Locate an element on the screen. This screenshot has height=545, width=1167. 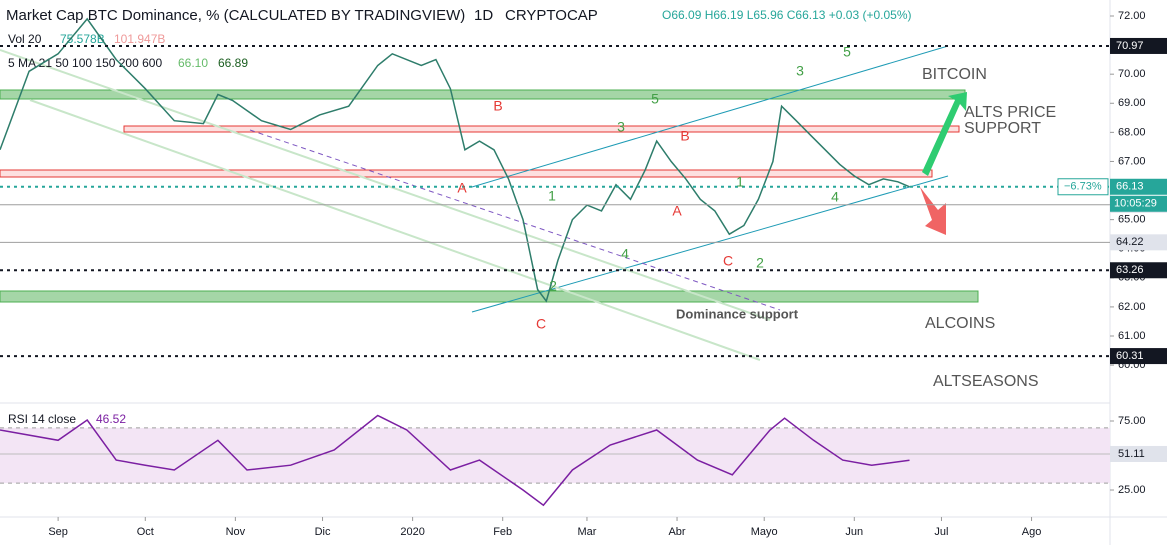
y-tick-label: 62.00 is located at coordinates (1132, 307).